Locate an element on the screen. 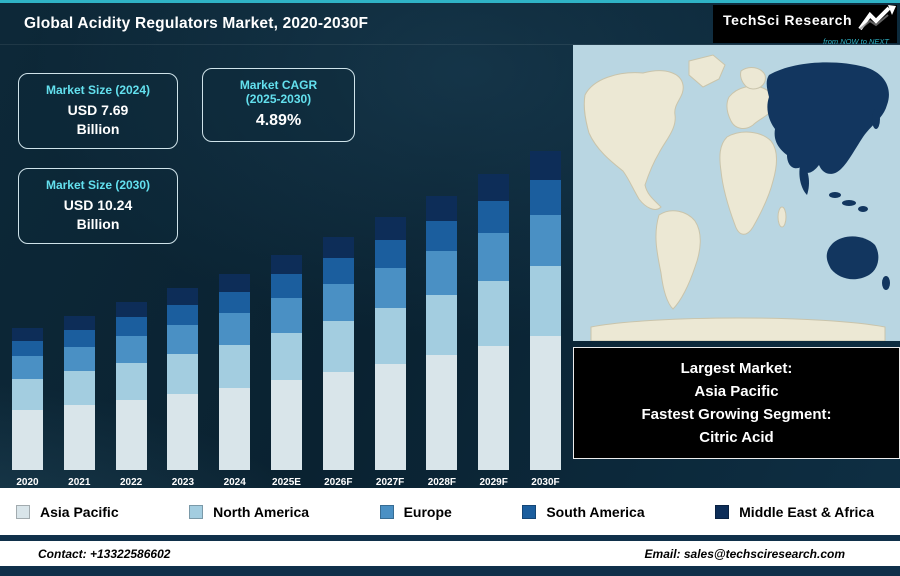 The height and width of the screenshot is (576, 900). legend-label: Middle East & Africa is located at coordinates (806, 511).